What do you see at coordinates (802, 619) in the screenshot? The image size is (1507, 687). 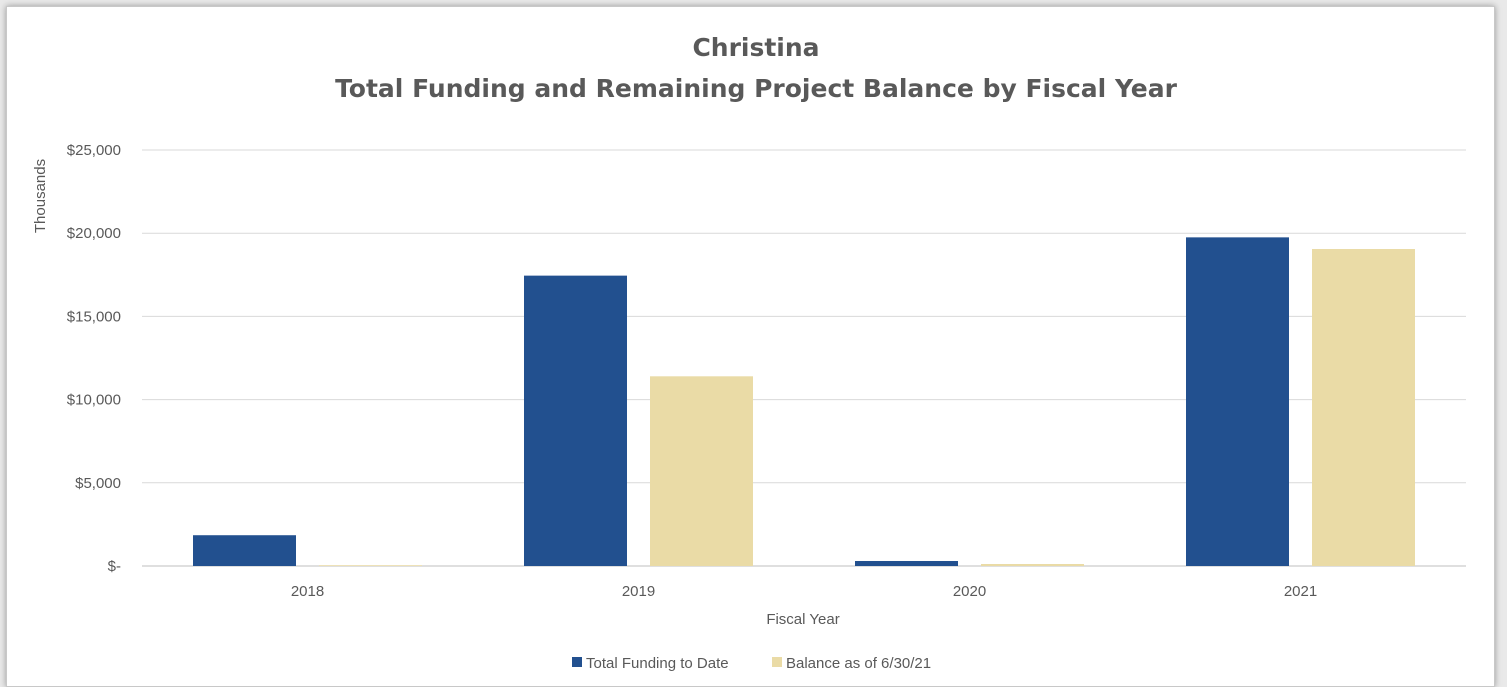 I see `x-axis-title: Fiscal Year` at bounding box center [802, 619].